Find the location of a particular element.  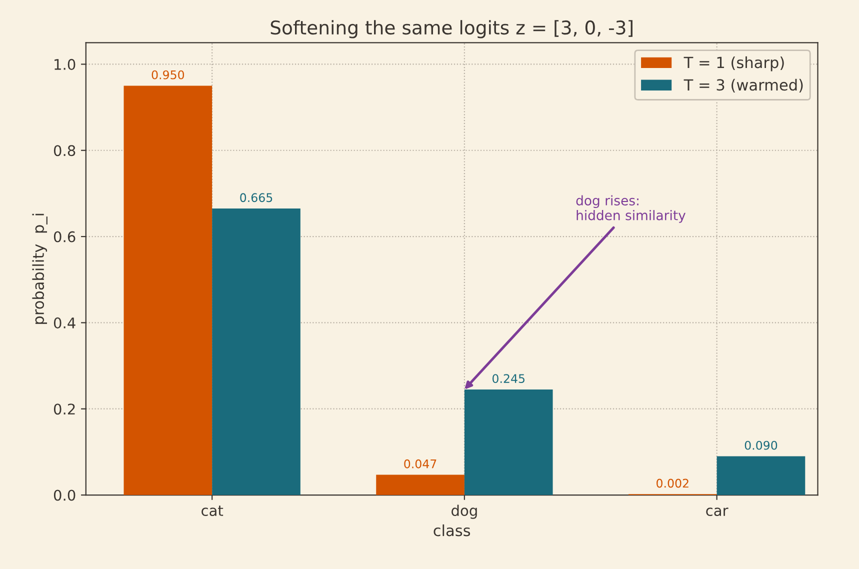

y-axis-title: probability p_i is located at coordinates (40, 269).